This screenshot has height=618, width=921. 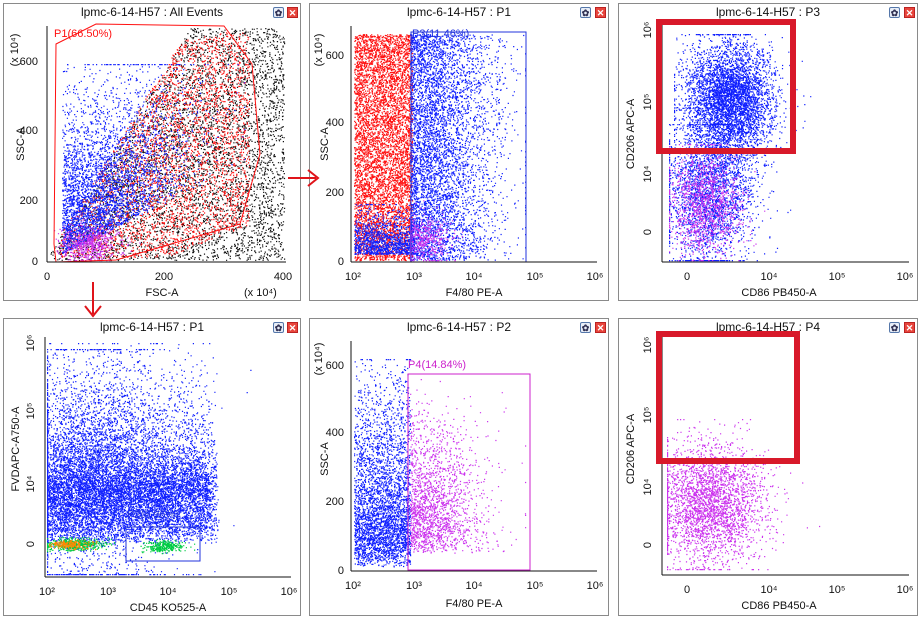 I want to click on gate-label-p2: P2(6.96%), so click(x=153, y=515).